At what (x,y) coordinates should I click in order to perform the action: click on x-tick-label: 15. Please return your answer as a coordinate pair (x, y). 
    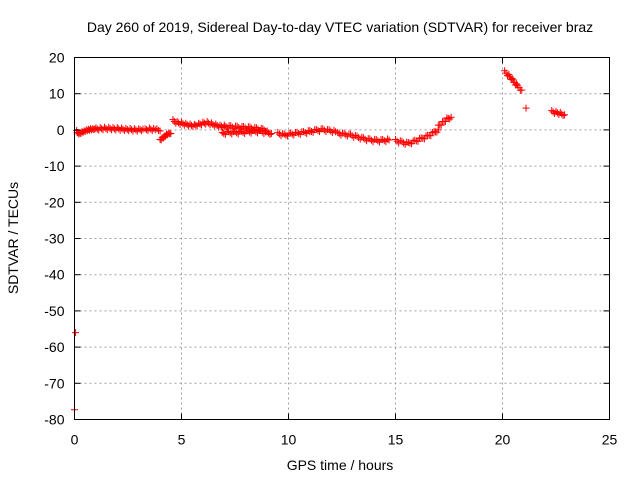
    Looking at the image, I should click on (396, 440).